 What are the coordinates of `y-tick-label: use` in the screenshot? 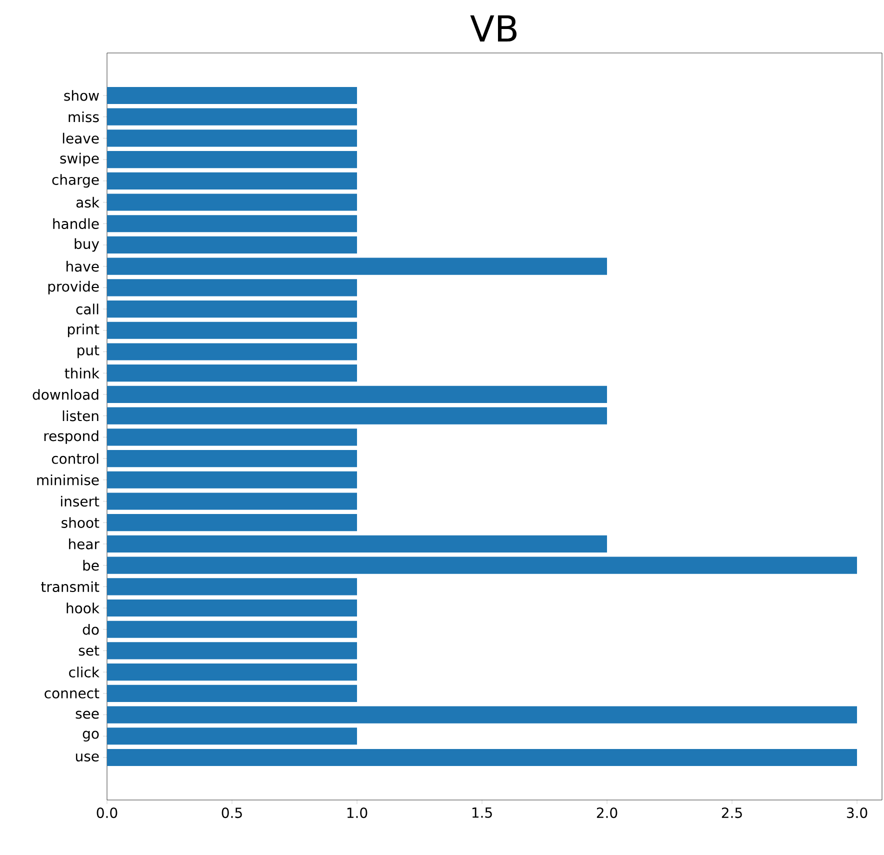 It's located at (87, 757).